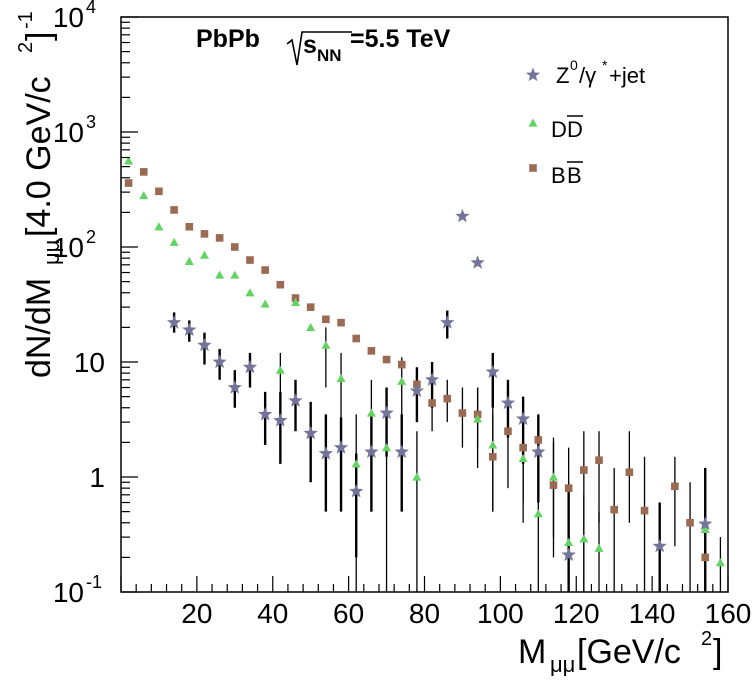 The width and height of the screenshot is (752, 682). What do you see at coordinates (587, 75) in the screenshot?
I see `legend-label-gamma: /γ` at bounding box center [587, 75].